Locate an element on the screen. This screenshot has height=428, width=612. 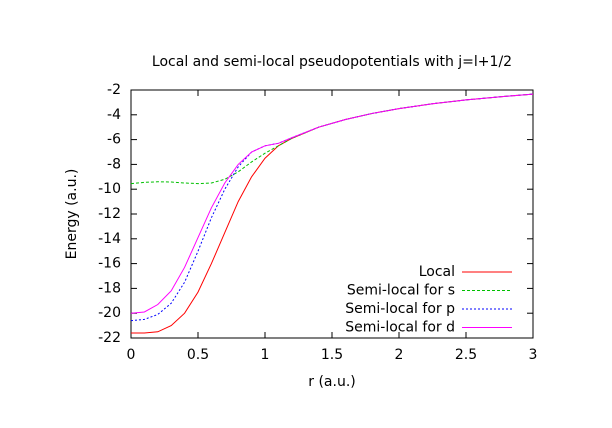
x-axis-label: r (a.u.) is located at coordinates (331, 382).